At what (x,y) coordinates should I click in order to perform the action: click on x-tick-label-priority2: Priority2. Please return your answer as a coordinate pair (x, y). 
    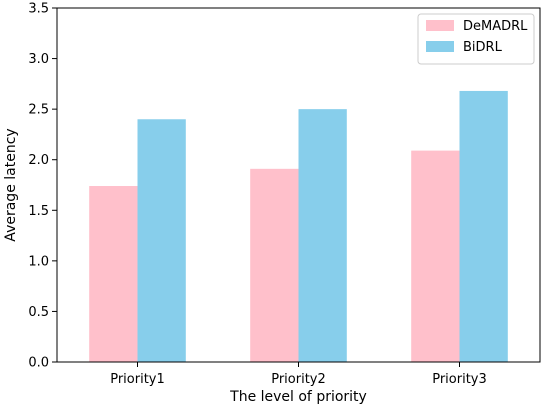
    Looking at the image, I should click on (298, 379).